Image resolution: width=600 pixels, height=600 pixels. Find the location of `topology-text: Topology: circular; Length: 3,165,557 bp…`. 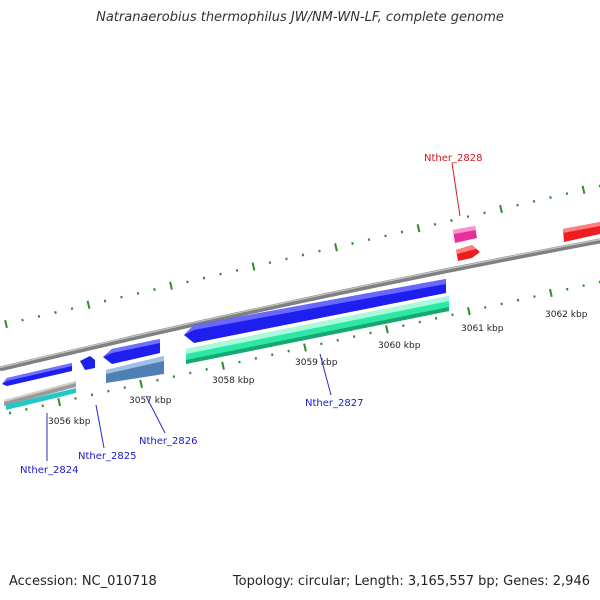

topology-text: Topology: circular; Length: 3,165,557 bp… is located at coordinates (411, 581).